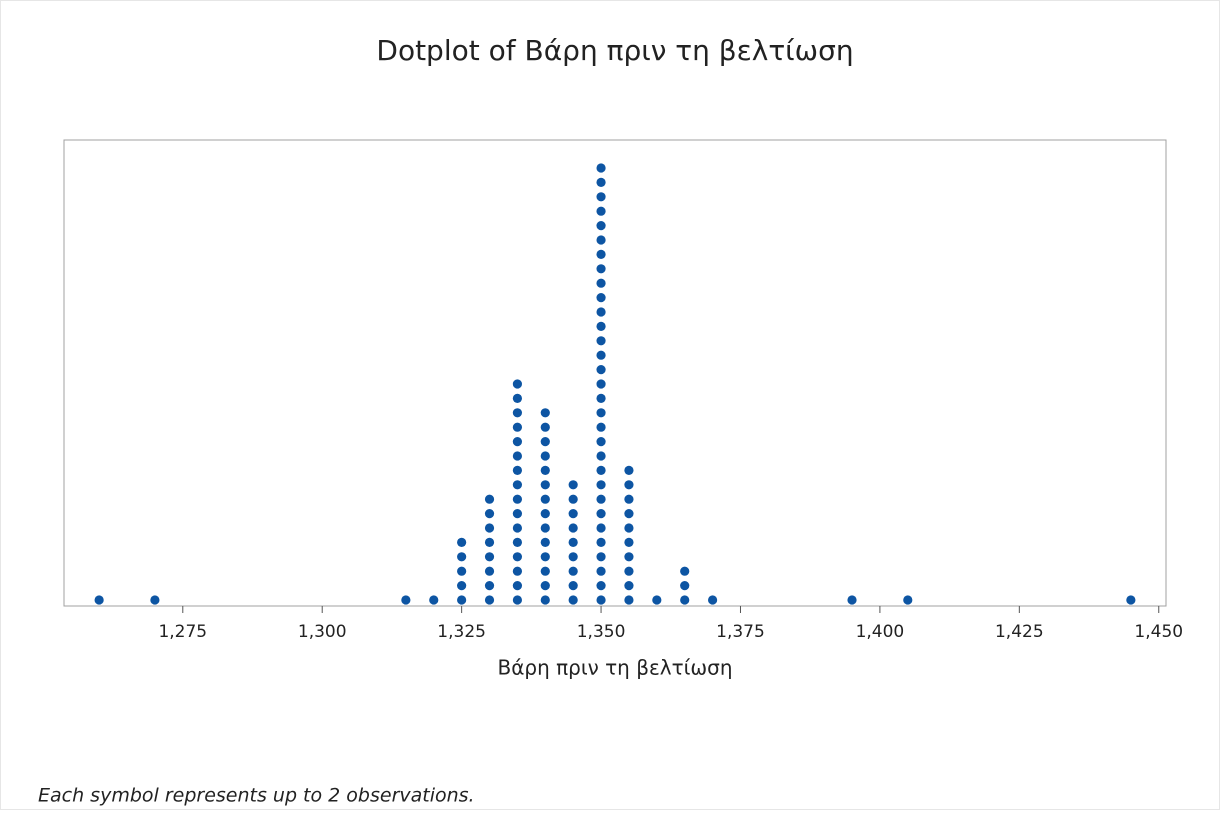  Describe the element at coordinates (614, 50) in the screenshot. I see `chart-title: Dotplot of Βάρη πριν τη βελτίωση` at that location.